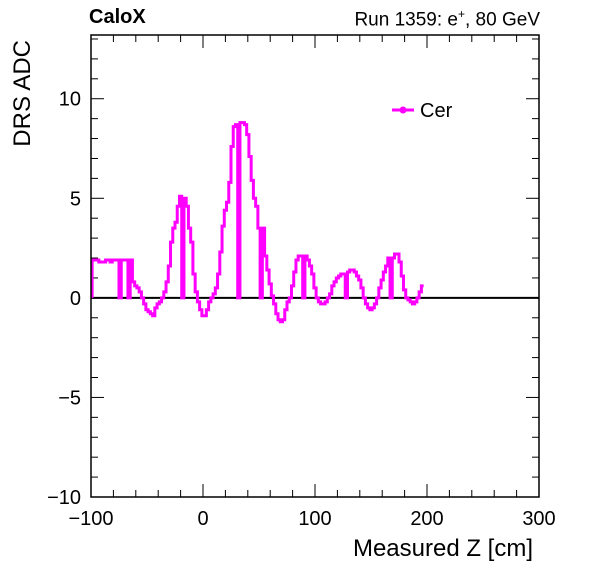  I want to click on x-tick-label: 0, so click(202, 519).